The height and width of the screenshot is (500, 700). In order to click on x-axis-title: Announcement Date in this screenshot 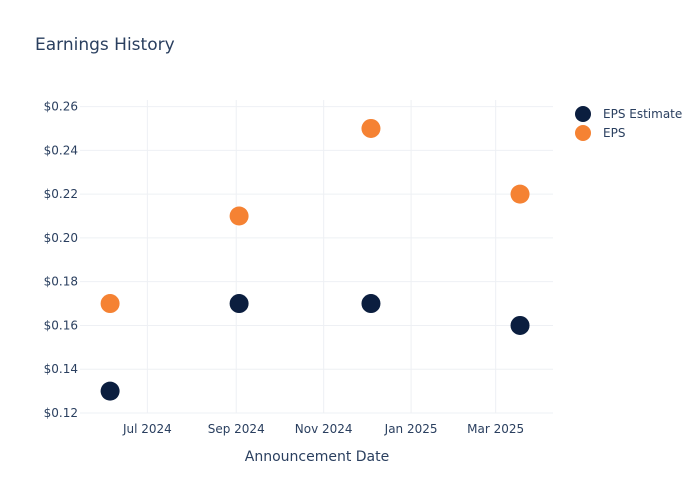, I will do `click(317, 457)`.